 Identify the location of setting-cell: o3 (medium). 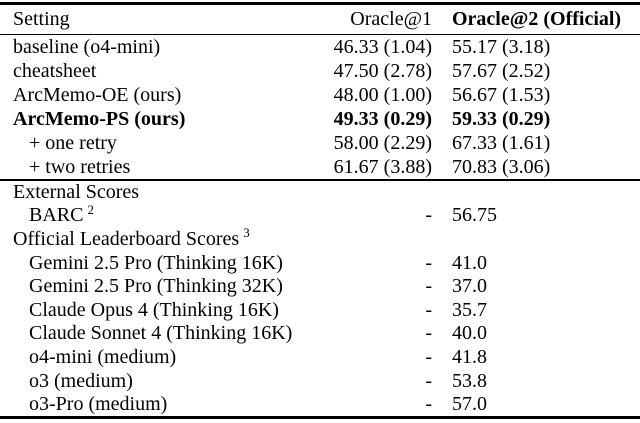
(81, 380).